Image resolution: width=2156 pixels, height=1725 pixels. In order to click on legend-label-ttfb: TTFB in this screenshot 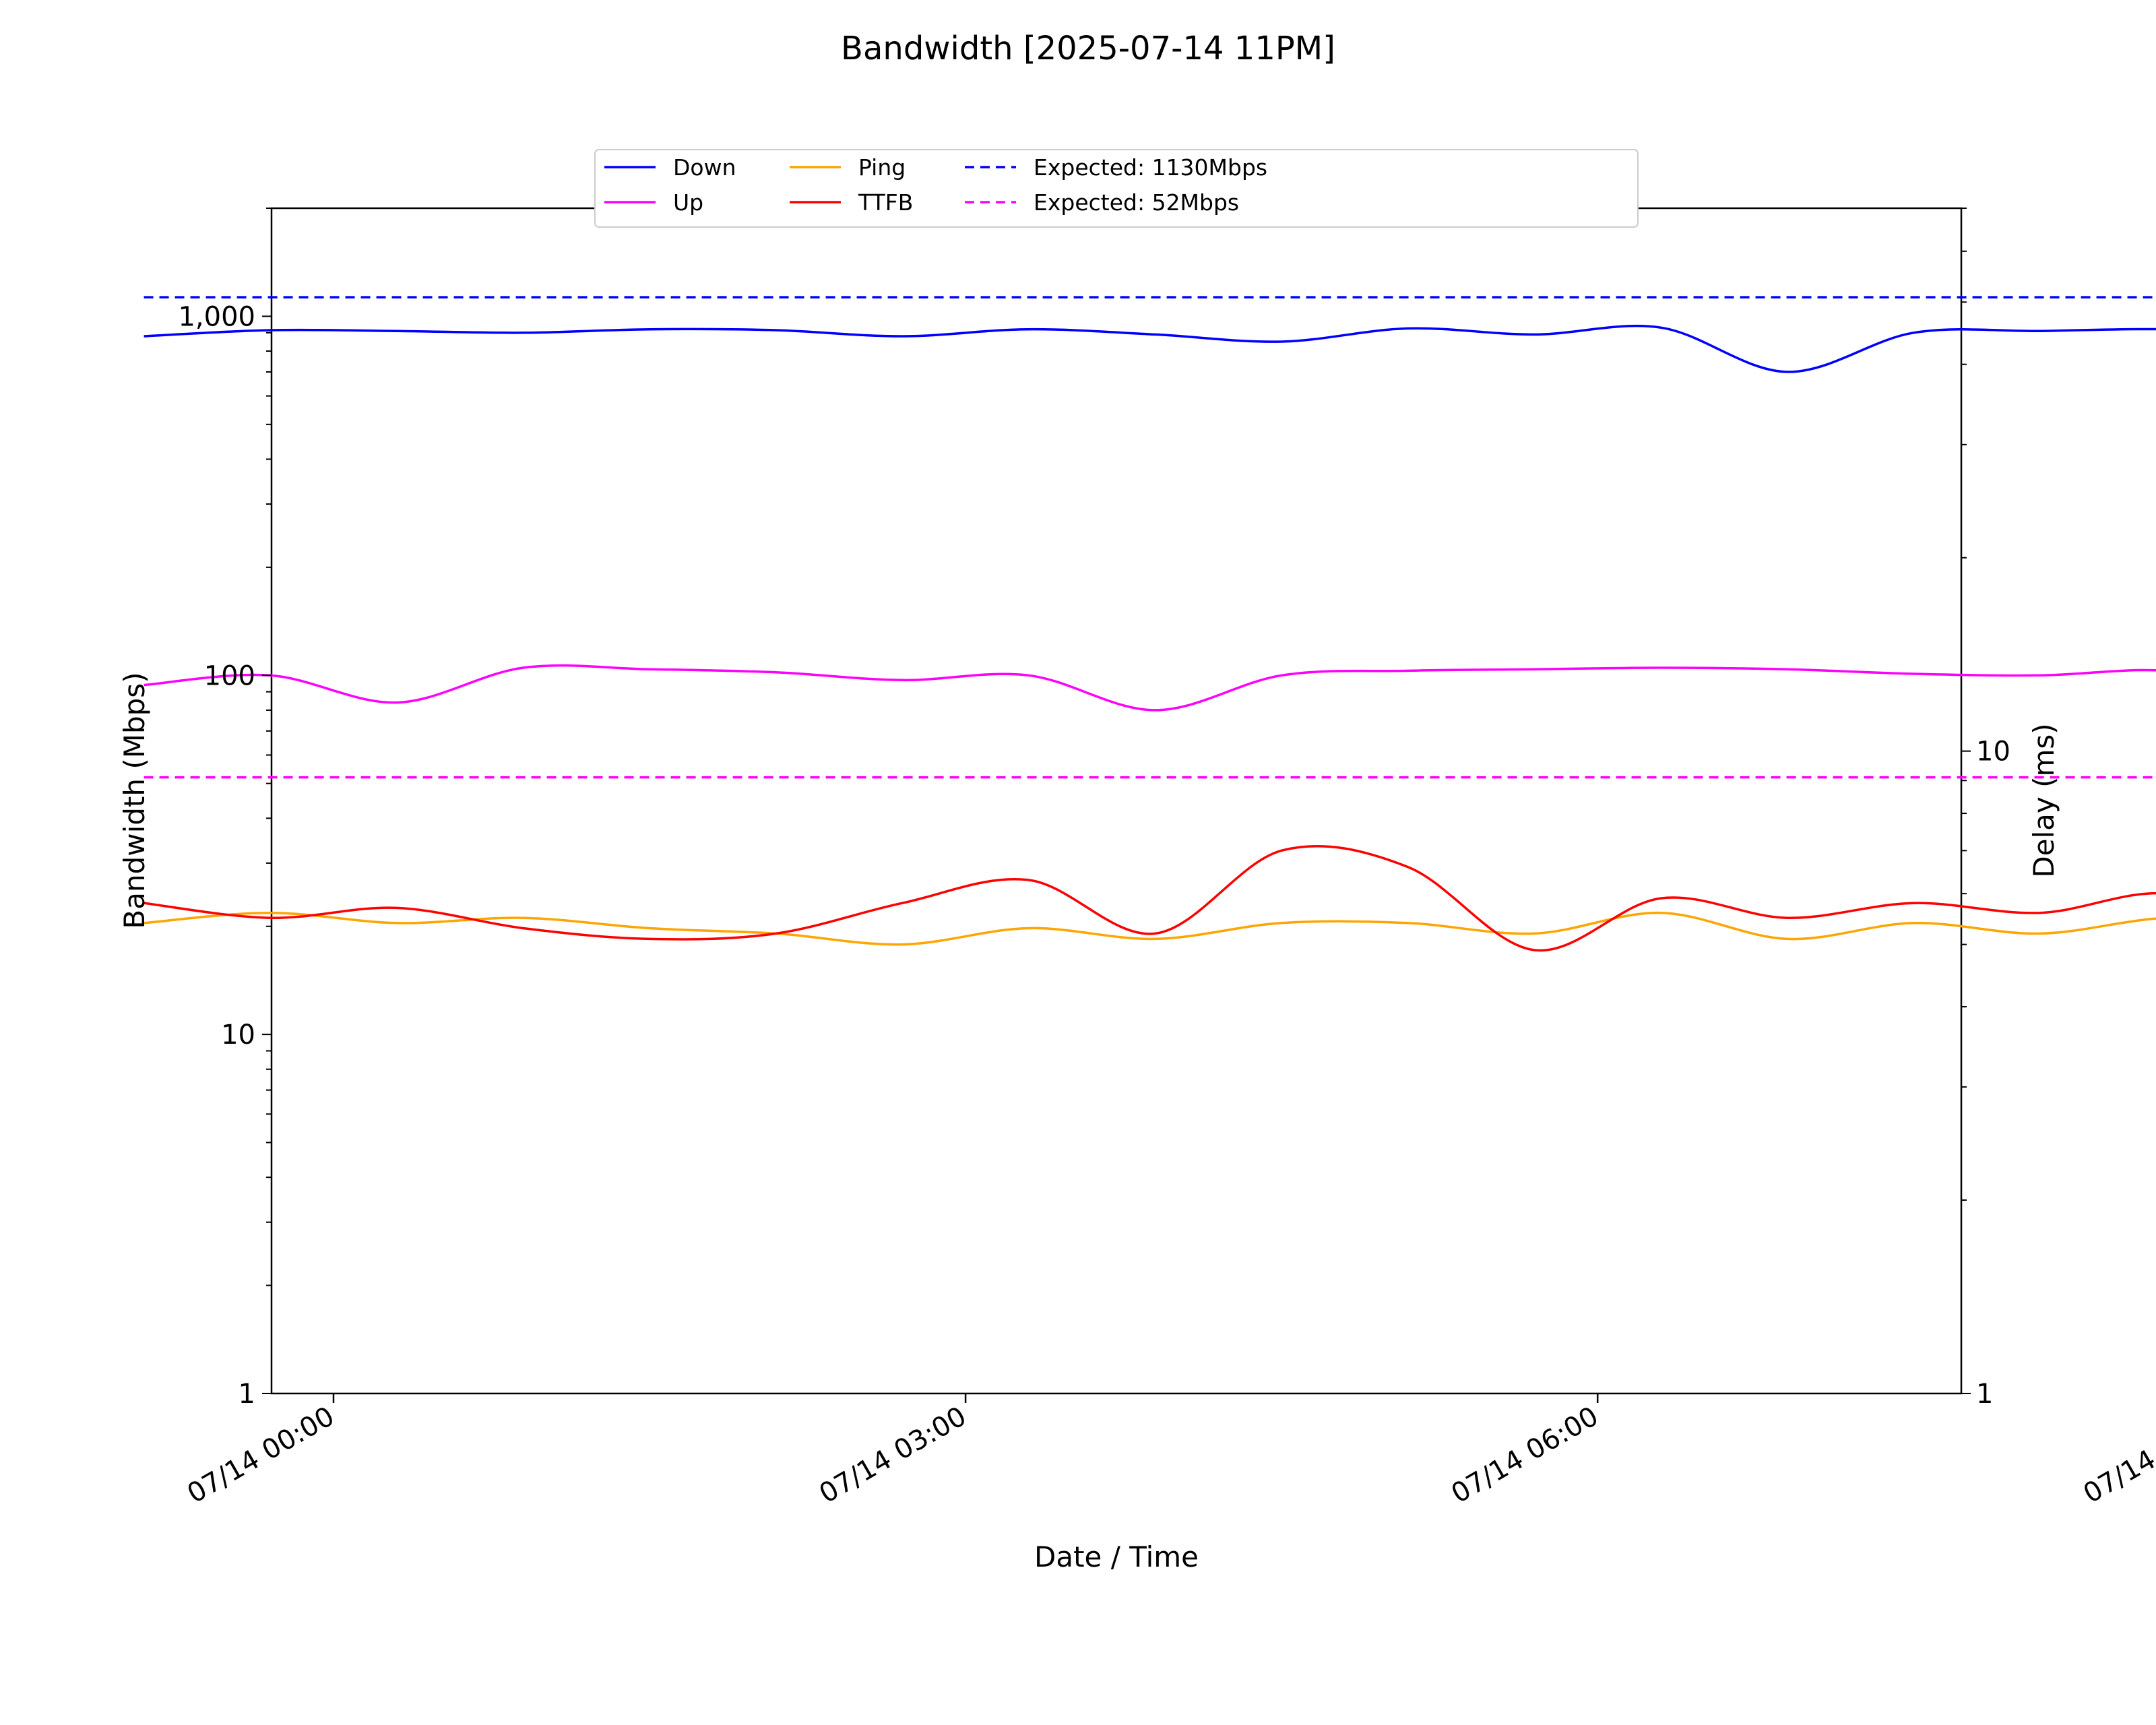, I will do `click(885, 203)`.